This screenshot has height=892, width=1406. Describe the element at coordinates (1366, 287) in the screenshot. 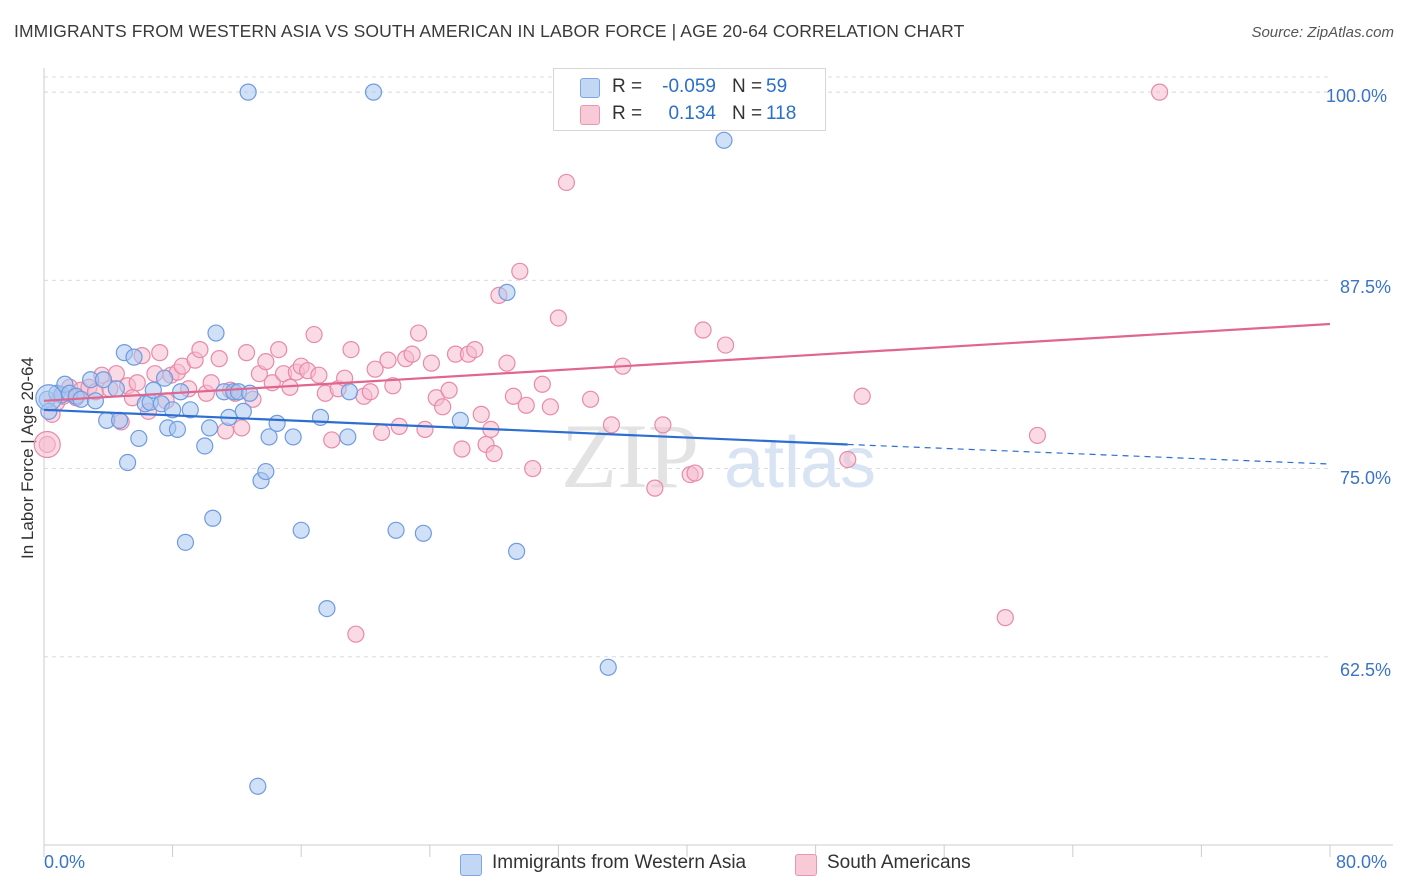

I see `y-tick-label: 87.5%` at that location.